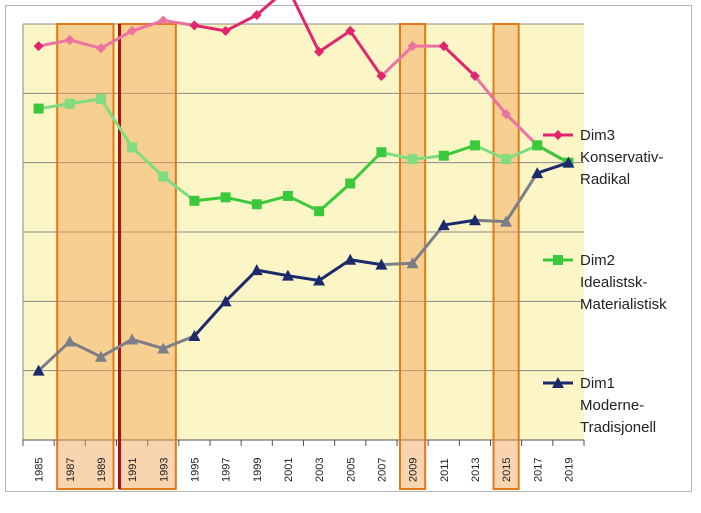 The image size is (701, 513). What do you see at coordinates (414, 470) in the screenshot?
I see `x-tick-label: 2009` at bounding box center [414, 470].